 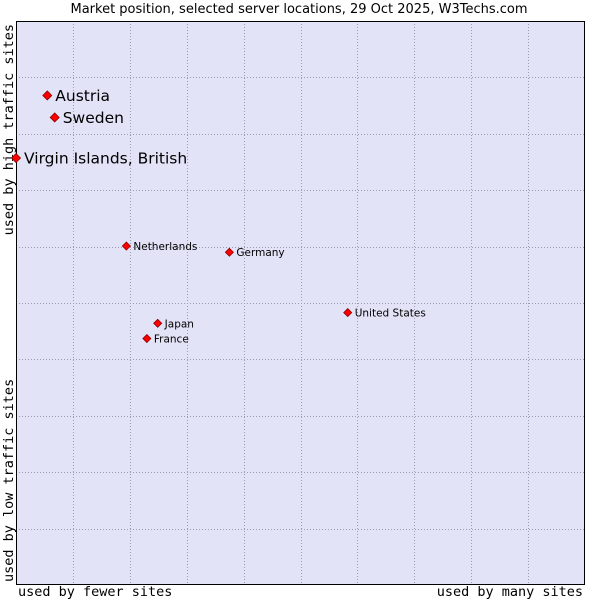 I want to click on y-axis-label-top: used by high traffic sites, so click(x=9, y=129).